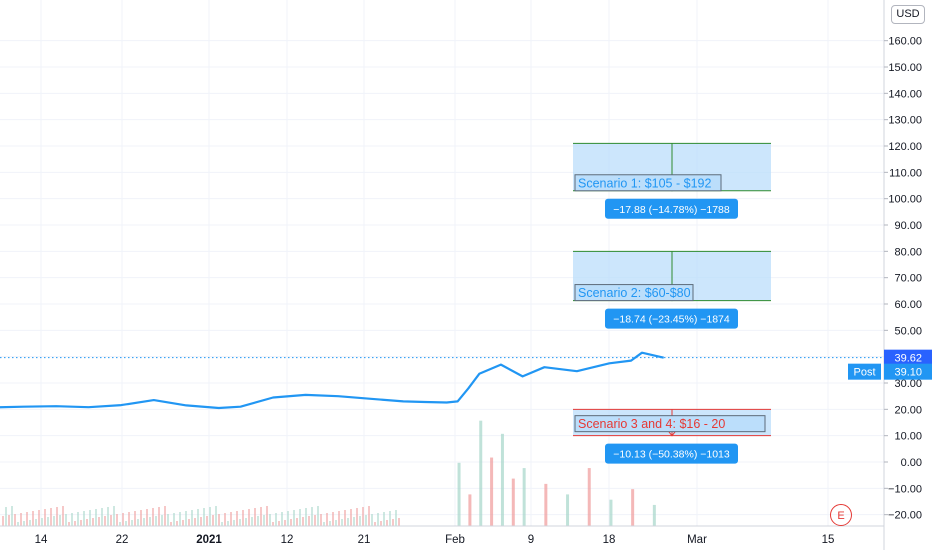  I want to click on price-tick-label: 100.00, so click(905, 200).